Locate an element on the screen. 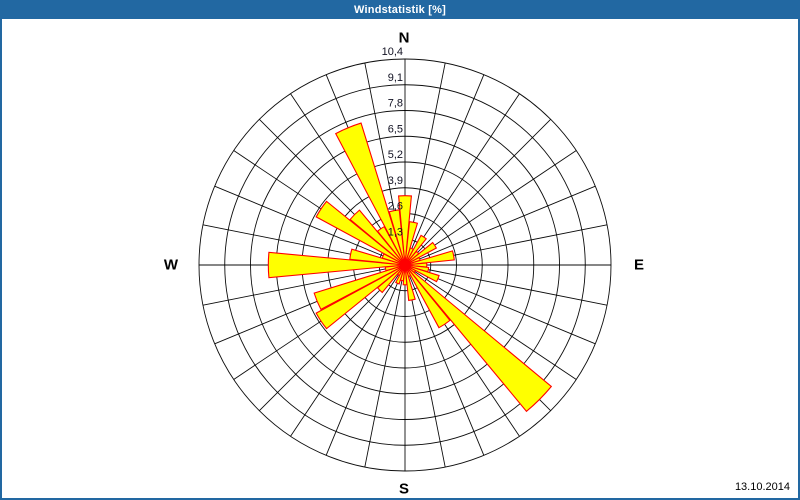  wind-sector-78.75 is located at coordinates (429, 258).